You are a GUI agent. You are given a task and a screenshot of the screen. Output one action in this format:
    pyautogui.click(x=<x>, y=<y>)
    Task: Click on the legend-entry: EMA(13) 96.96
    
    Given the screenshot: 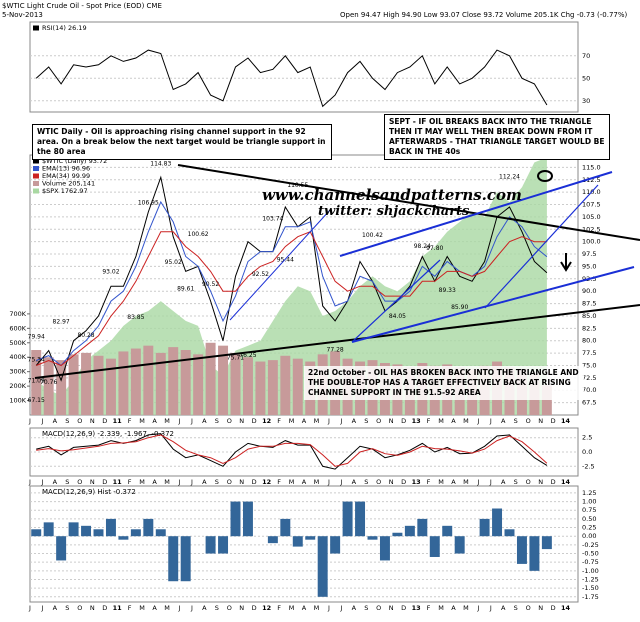 What is the action you would take?
    pyautogui.click(x=66, y=169)
    